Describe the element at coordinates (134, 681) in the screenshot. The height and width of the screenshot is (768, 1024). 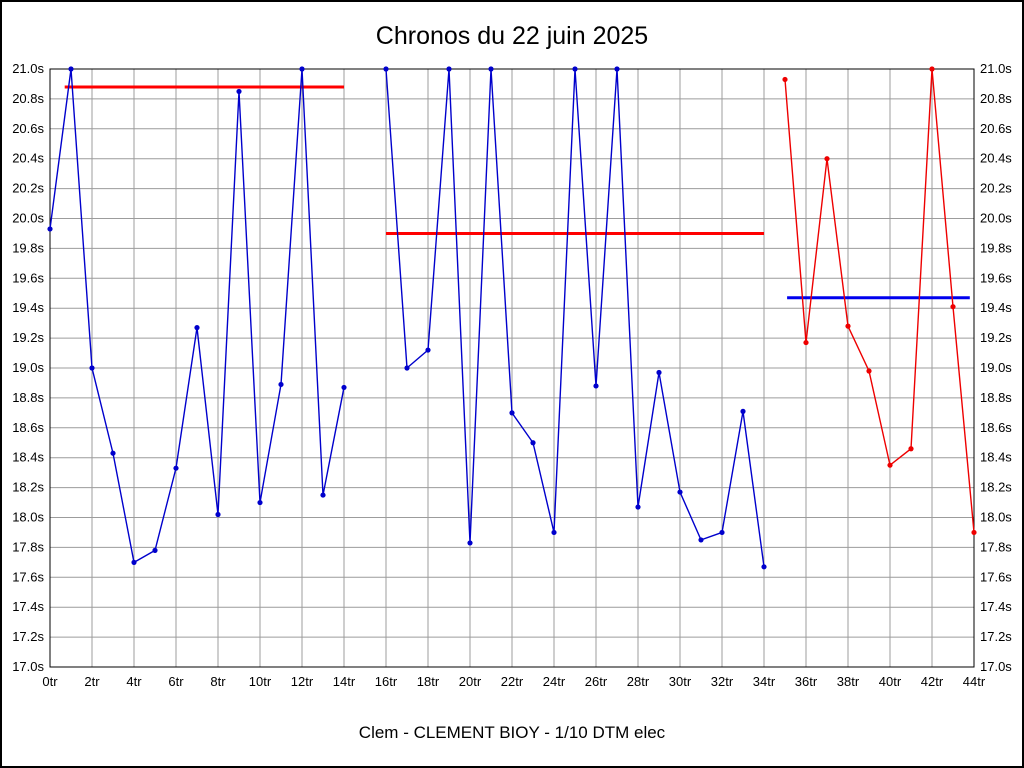
I see `svg-text: 4tr` at that location.